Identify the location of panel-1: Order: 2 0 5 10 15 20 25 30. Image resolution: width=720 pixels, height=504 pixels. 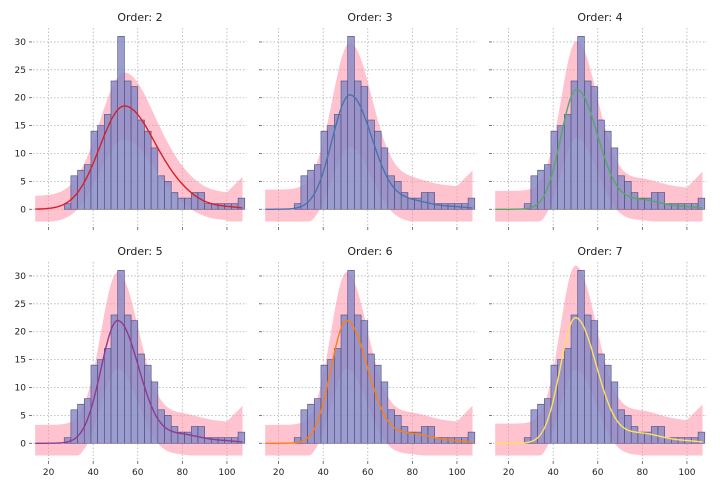
(131, 120).